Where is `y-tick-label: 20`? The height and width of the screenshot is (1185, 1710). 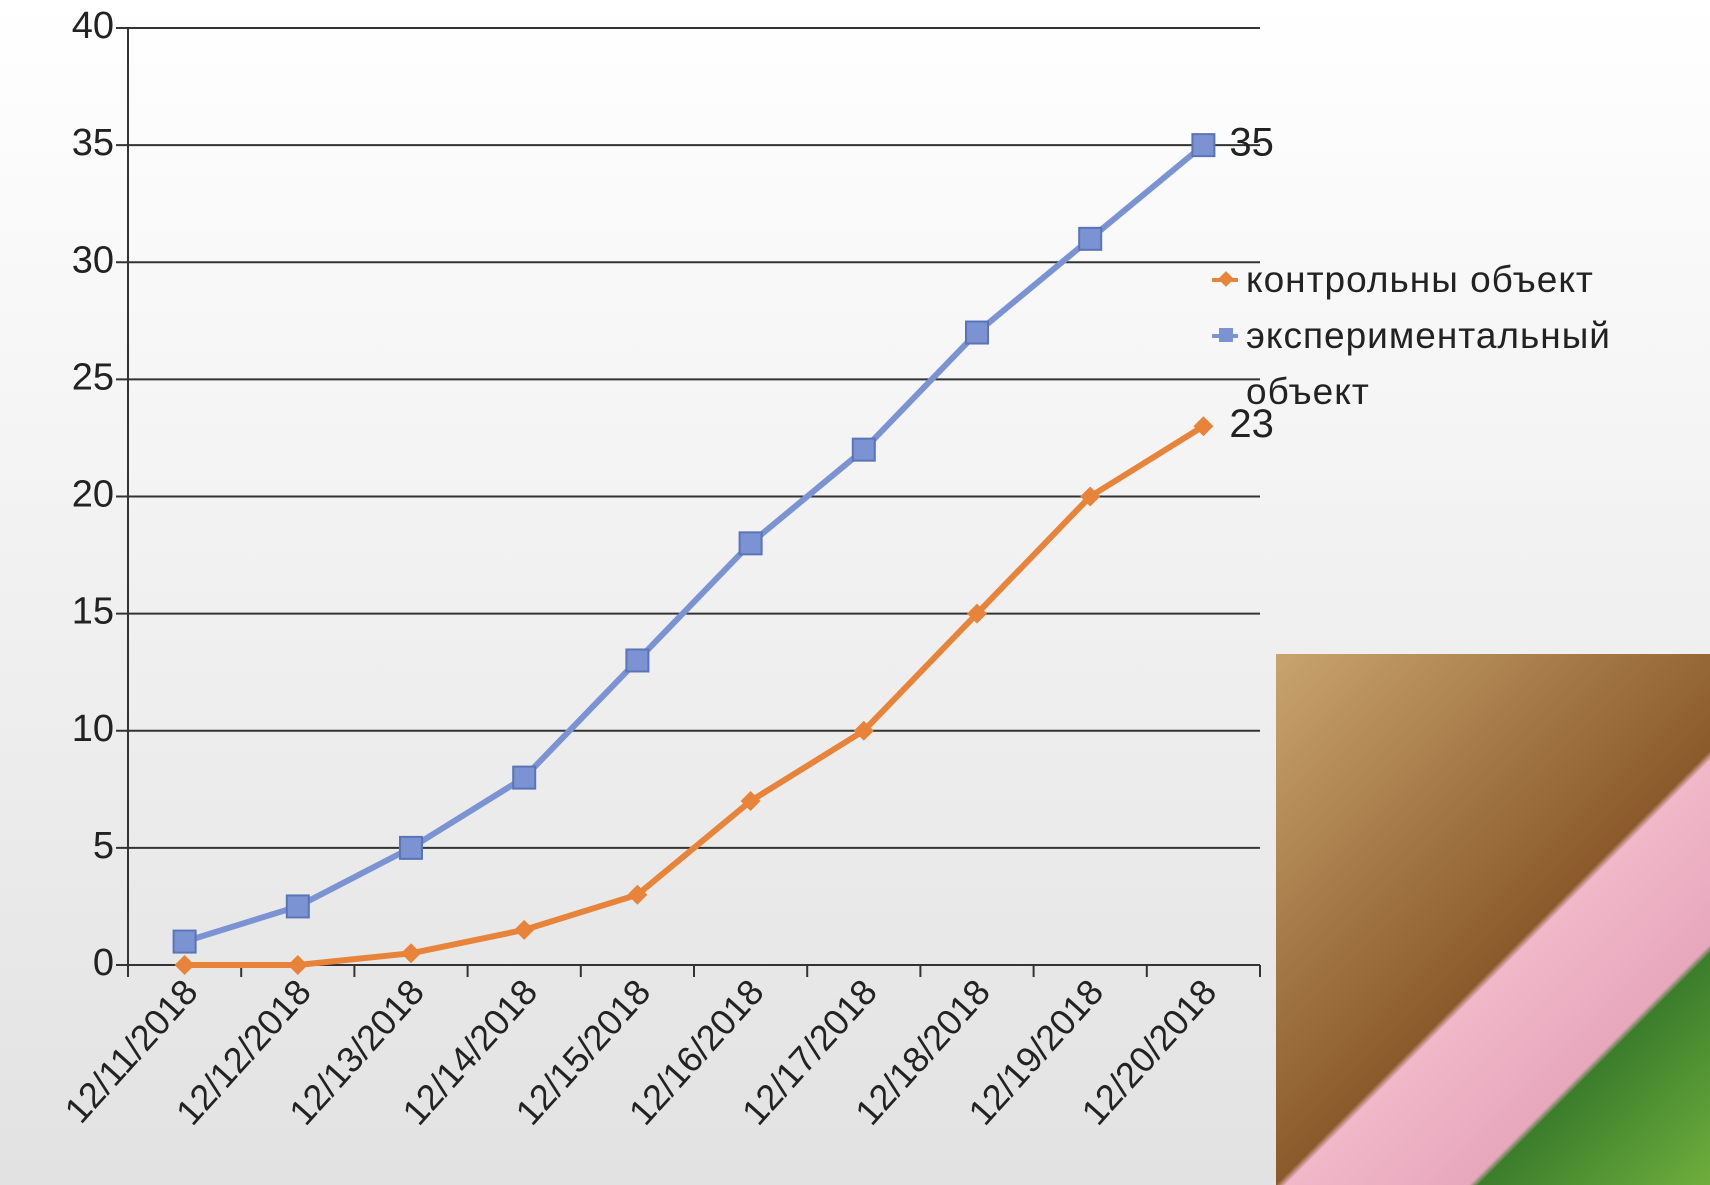
y-tick-label: 20 is located at coordinates (93, 495).